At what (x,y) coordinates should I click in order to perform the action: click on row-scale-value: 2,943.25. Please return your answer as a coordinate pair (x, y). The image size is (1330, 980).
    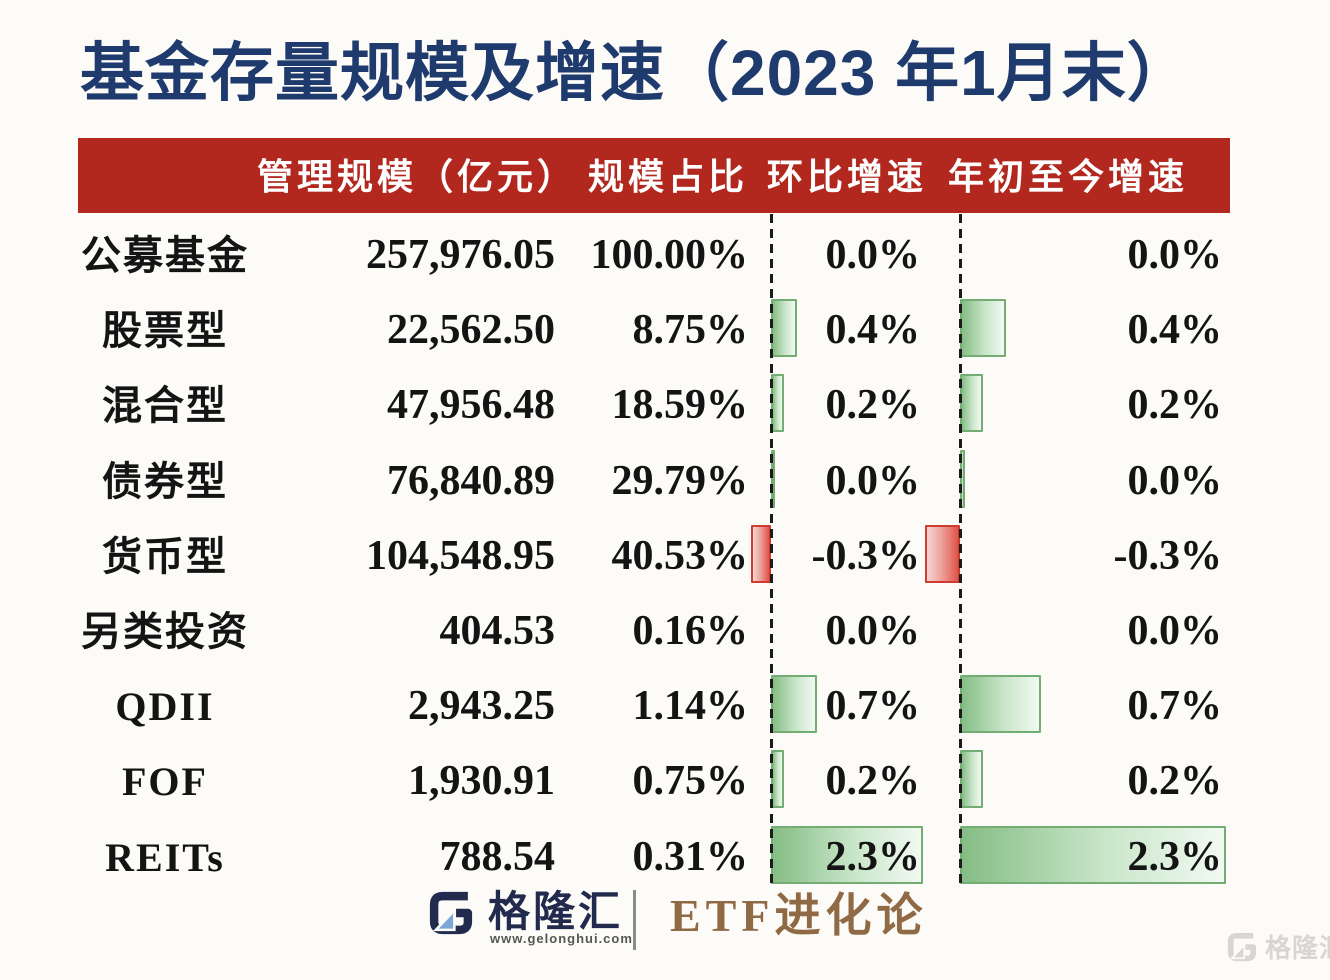
    Looking at the image, I should click on (481, 706).